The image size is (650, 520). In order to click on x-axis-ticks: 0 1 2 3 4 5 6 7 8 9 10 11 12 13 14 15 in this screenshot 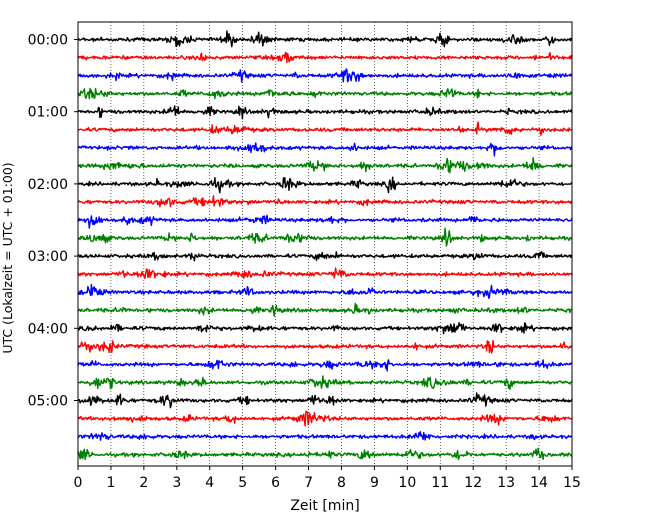, I will do `click(327, 478)`.